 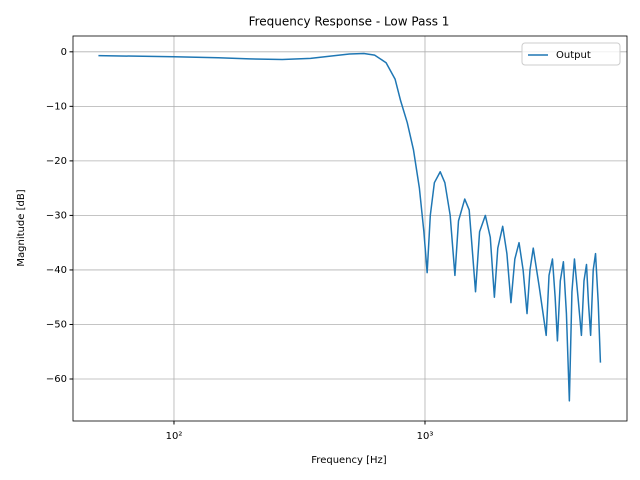 What do you see at coordinates (56, 379) in the screenshot?
I see `y-tick-label: −60` at bounding box center [56, 379].